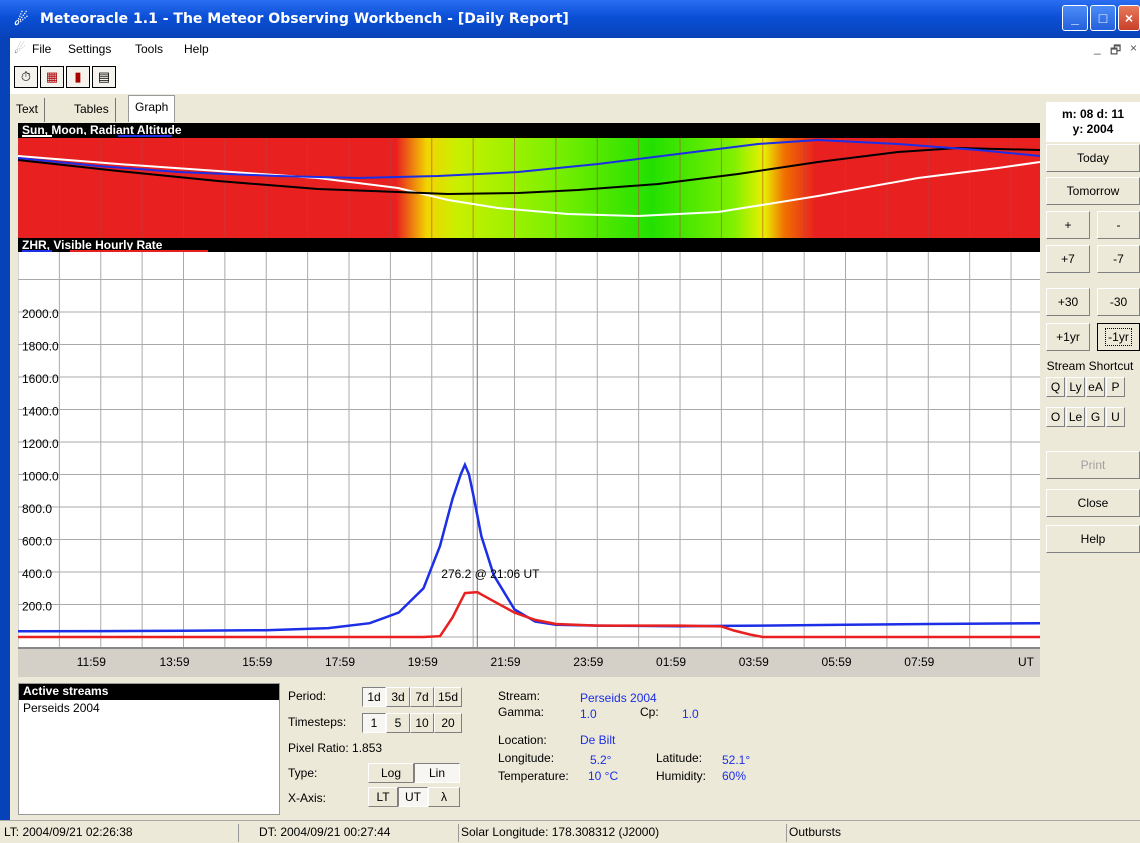 The height and width of the screenshot is (843, 1140). I want to click on xaxis-label: X-Axis:, so click(307, 798).